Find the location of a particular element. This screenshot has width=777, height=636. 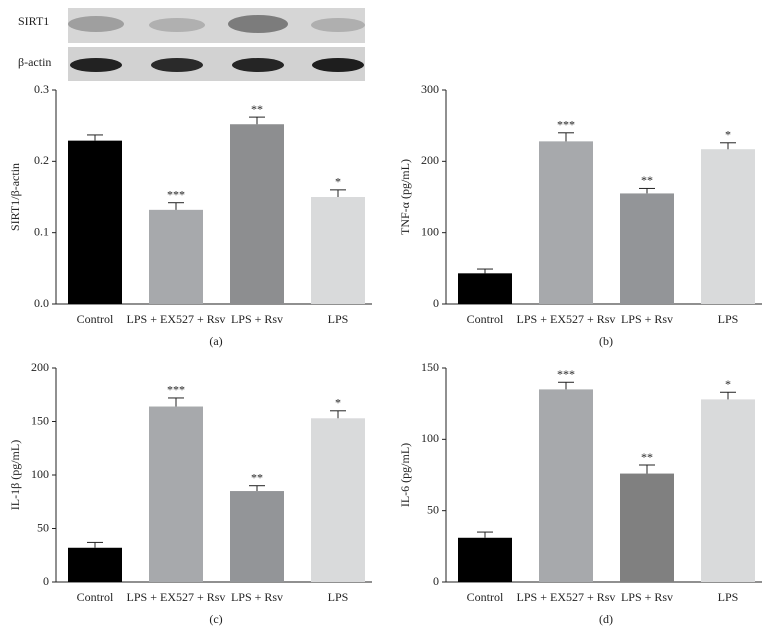

blot-label: β-actin is located at coordinates (34, 62).